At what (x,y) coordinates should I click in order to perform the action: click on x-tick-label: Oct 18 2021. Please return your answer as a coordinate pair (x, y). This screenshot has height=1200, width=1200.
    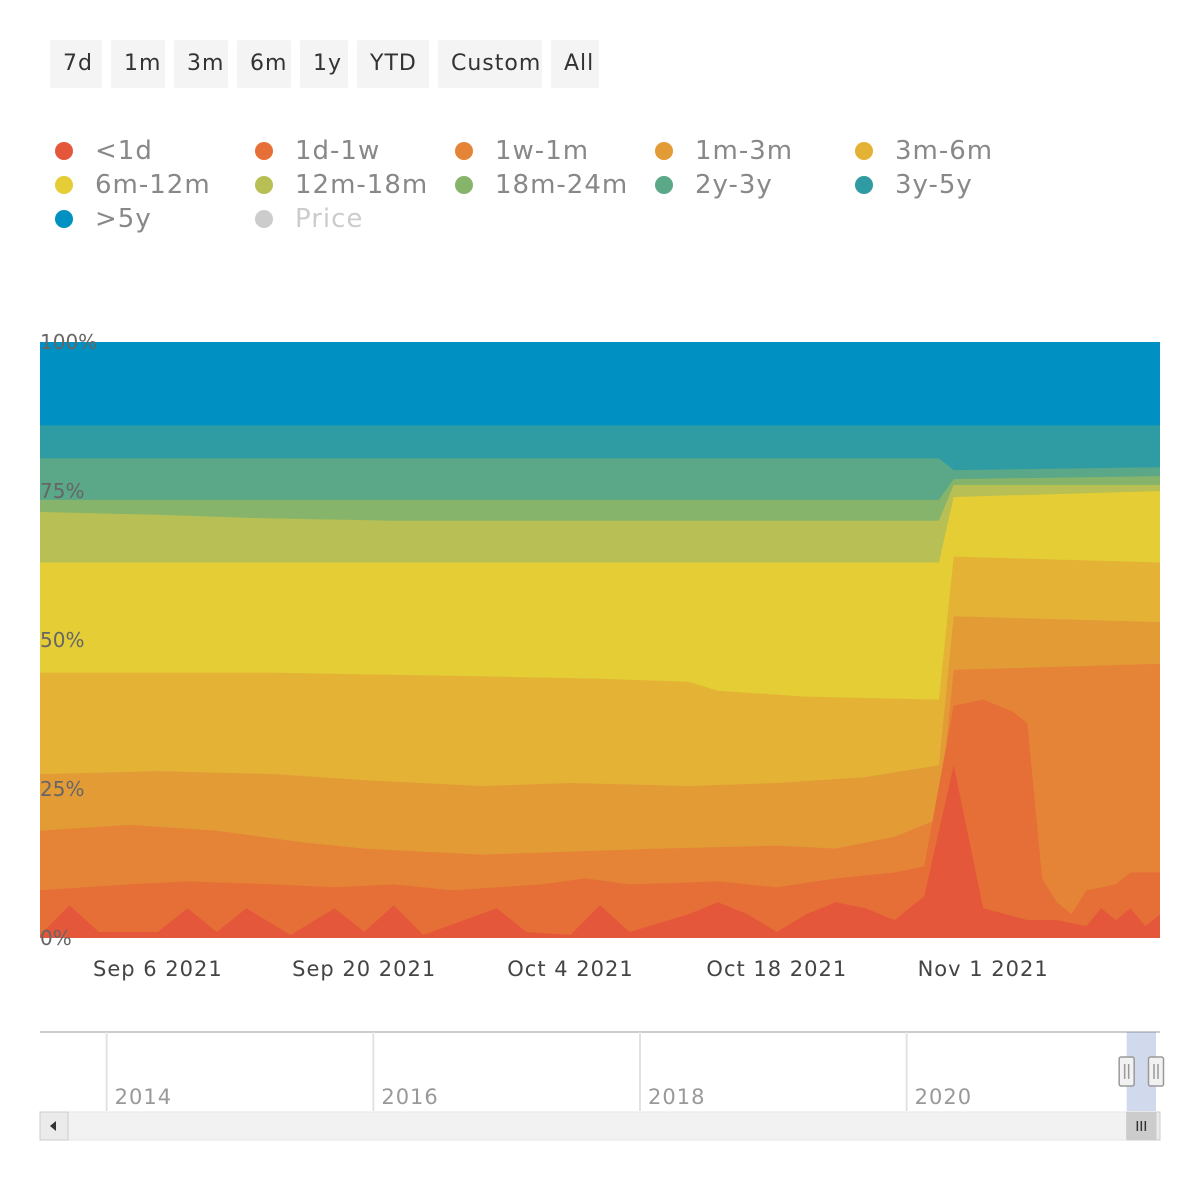
    Looking at the image, I should click on (776, 969).